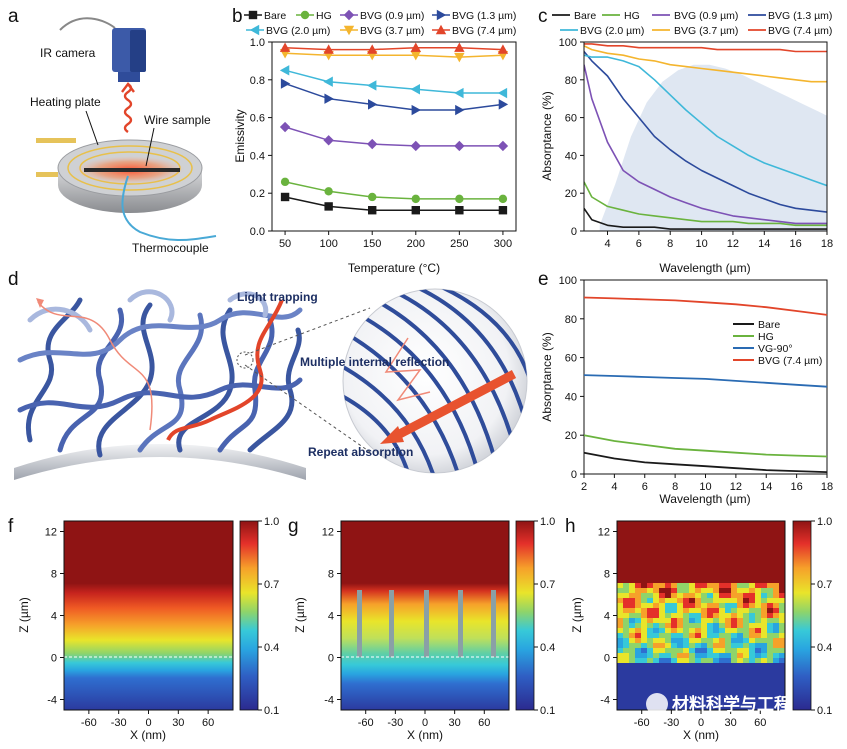 The width and height of the screenshot is (847, 749). What do you see at coordinates (543, 279) in the screenshot?
I see `panel-e-letter: e` at bounding box center [543, 279].